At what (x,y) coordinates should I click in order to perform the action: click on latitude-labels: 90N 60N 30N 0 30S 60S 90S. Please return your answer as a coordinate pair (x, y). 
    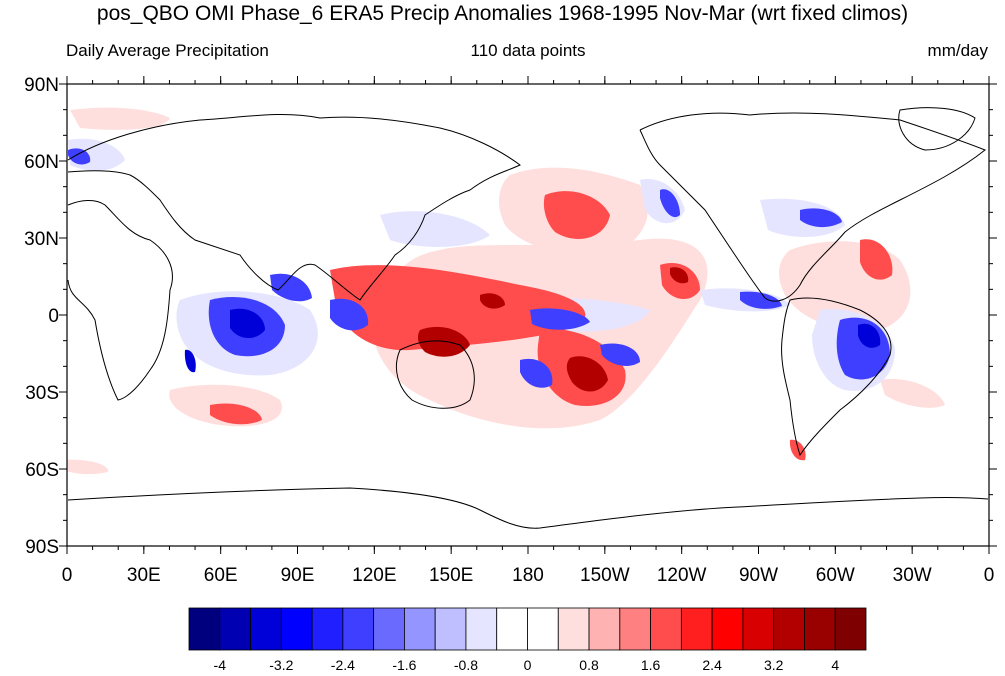
    Looking at the image, I should click on (41, 316).